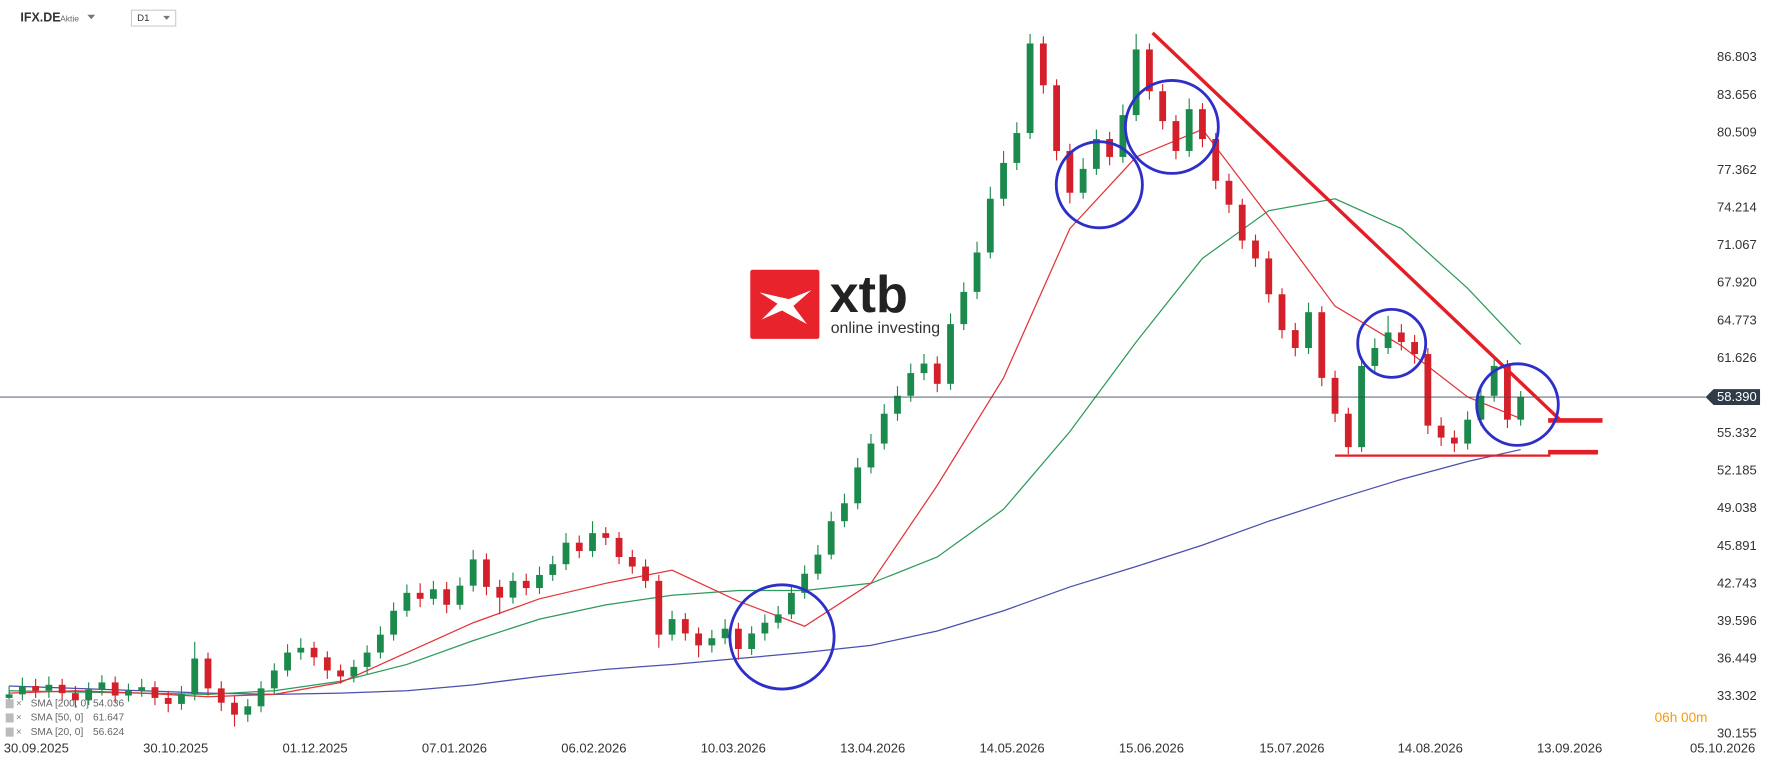 The height and width of the screenshot is (761, 1768). I want to click on dropdown-arrow, so click(91, 17).